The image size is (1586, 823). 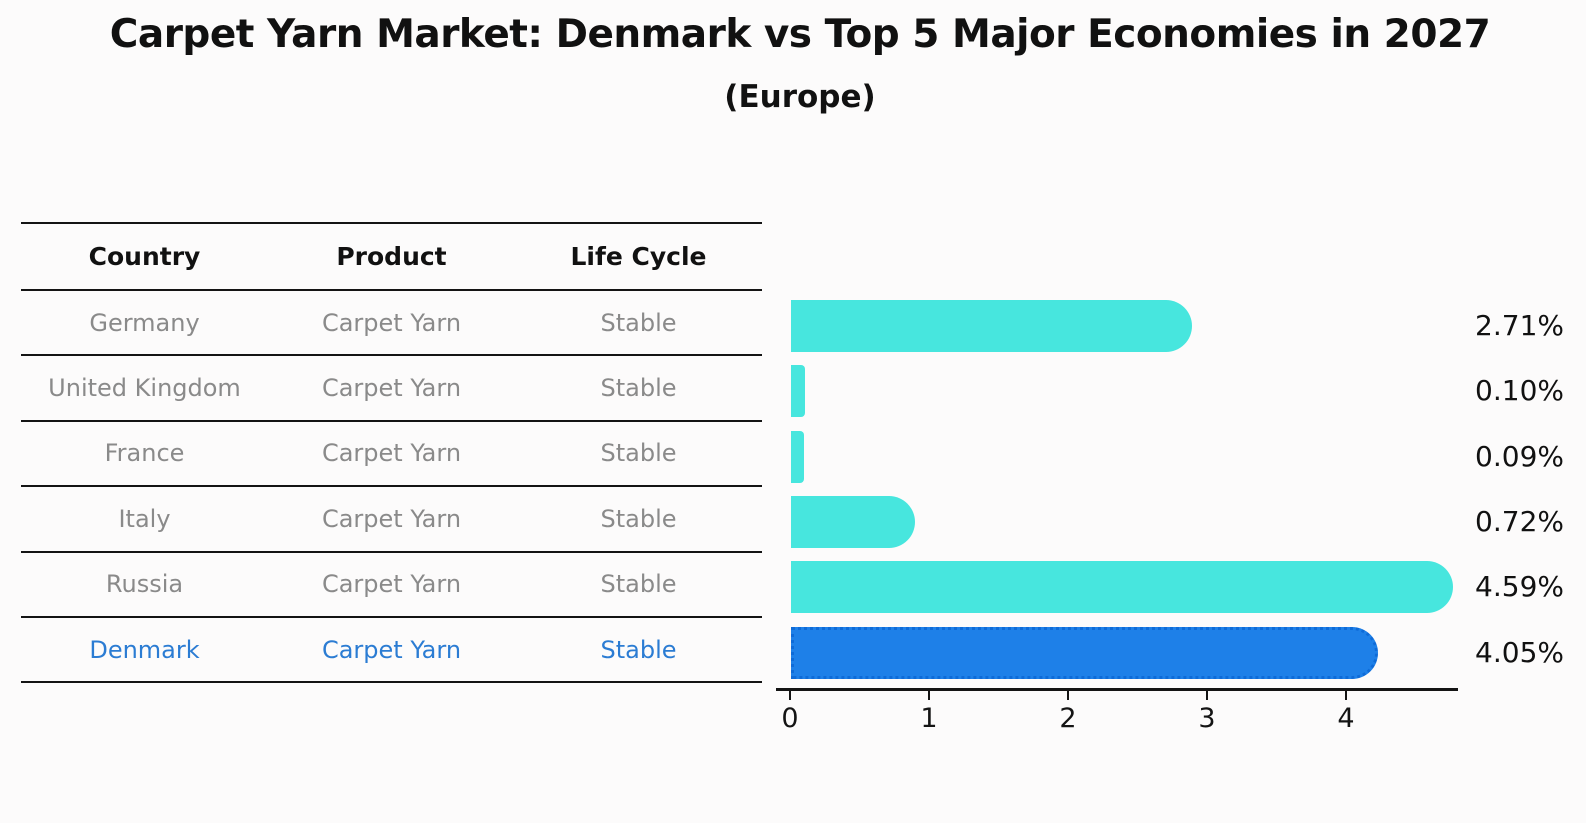 I want to click on column-header-product: Product, so click(x=391, y=256).